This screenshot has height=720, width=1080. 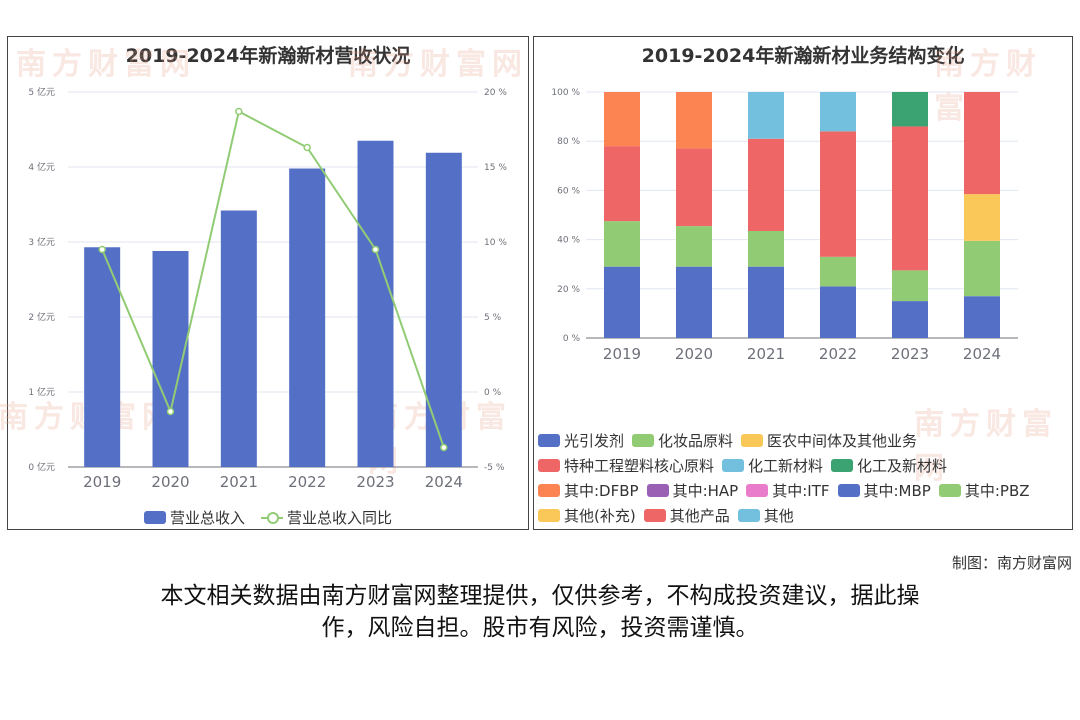 What do you see at coordinates (572, 339) in the screenshot?
I see `y-tick-label: 0 %` at bounding box center [572, 339].